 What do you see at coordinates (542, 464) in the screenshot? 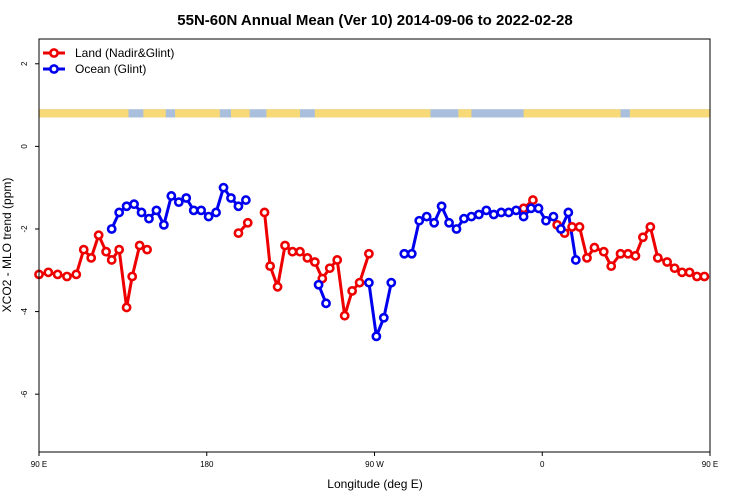
I see `x-tick-label: 0` at bounding box center [542, 464].